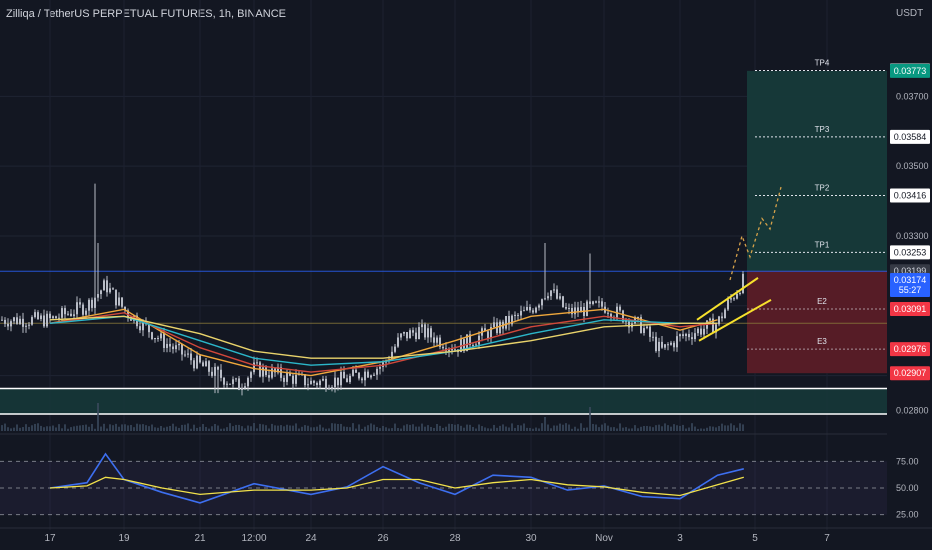 The width and height of the screenshot is (932, 550). Describe the element at coordinates (466, 535) in the screenshot. I see `time-axis: 17 19 21 12:00 24 26 28 30 Nov 3 5 7` at that location.